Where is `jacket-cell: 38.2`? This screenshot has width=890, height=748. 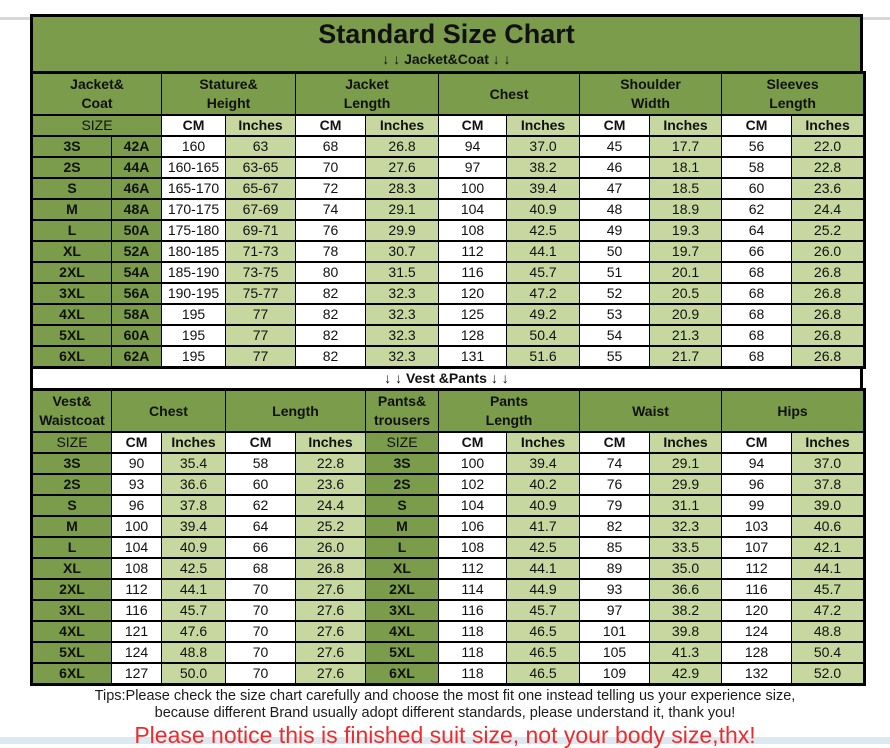 jacket-cell: 38.2 is located at coordinates (543, 167).